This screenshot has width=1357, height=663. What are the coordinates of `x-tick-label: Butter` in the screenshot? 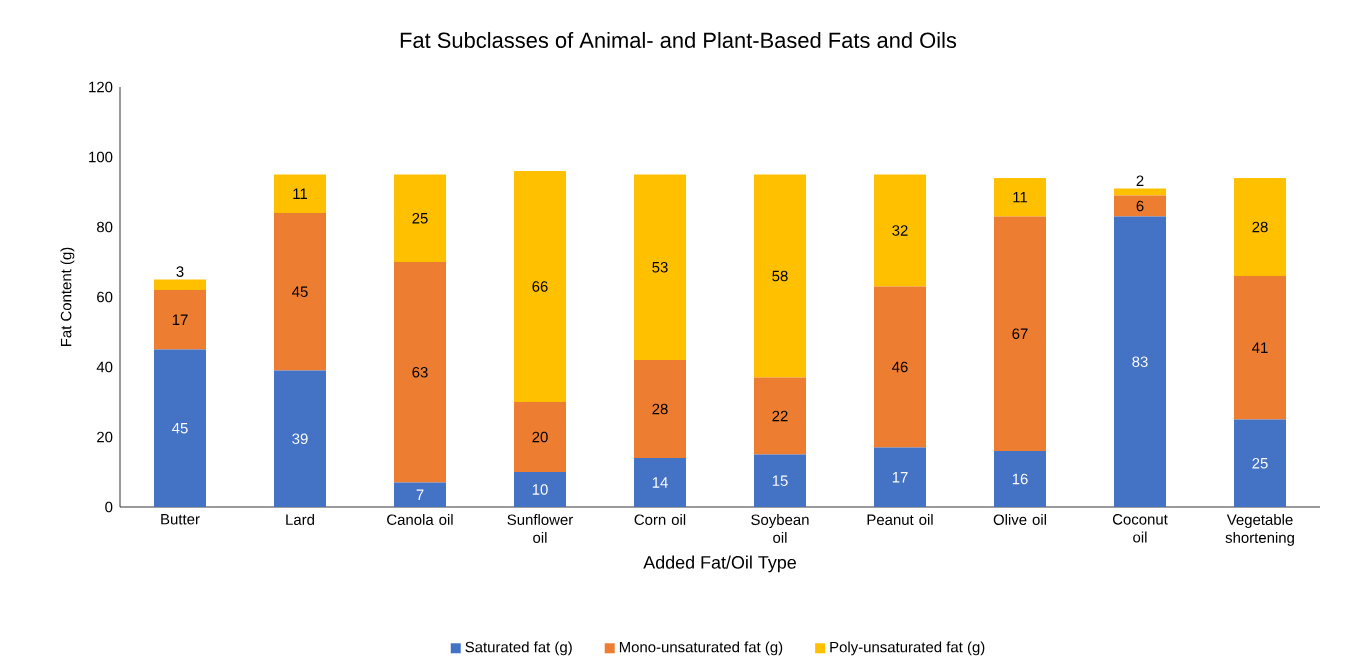 It's located at (180, 519).